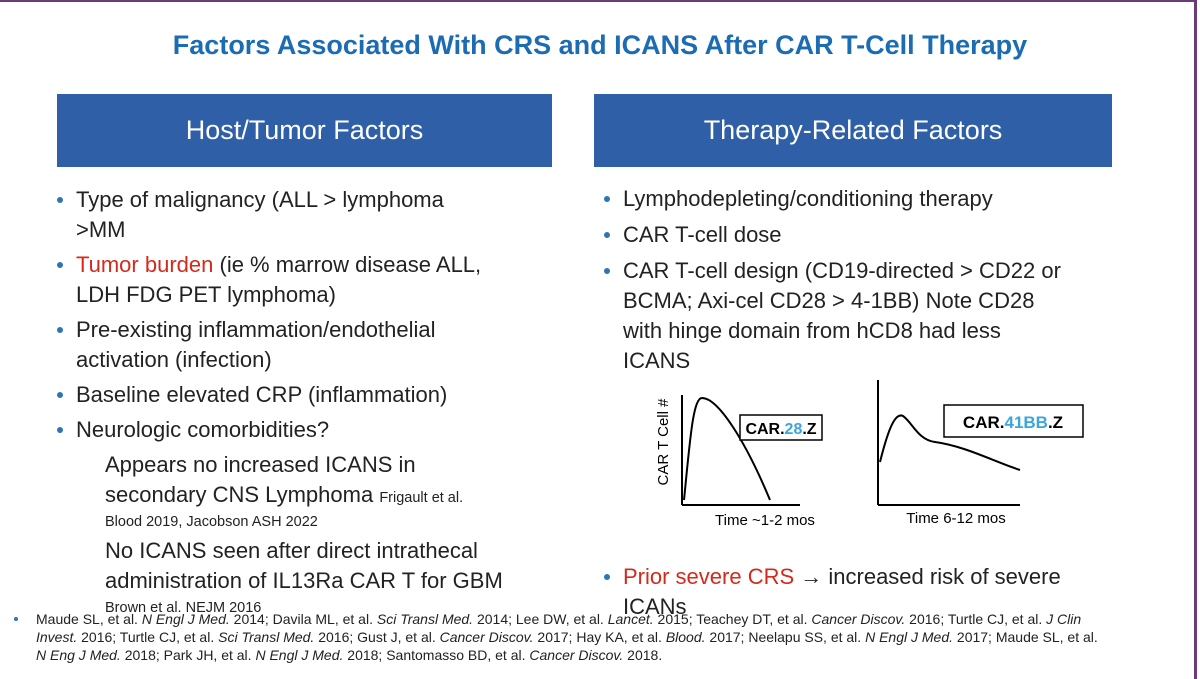  Describe the element at coordinates (188, 655) in the screenshot. I see `text-run: 2018; Park JH, et al.` at that location.